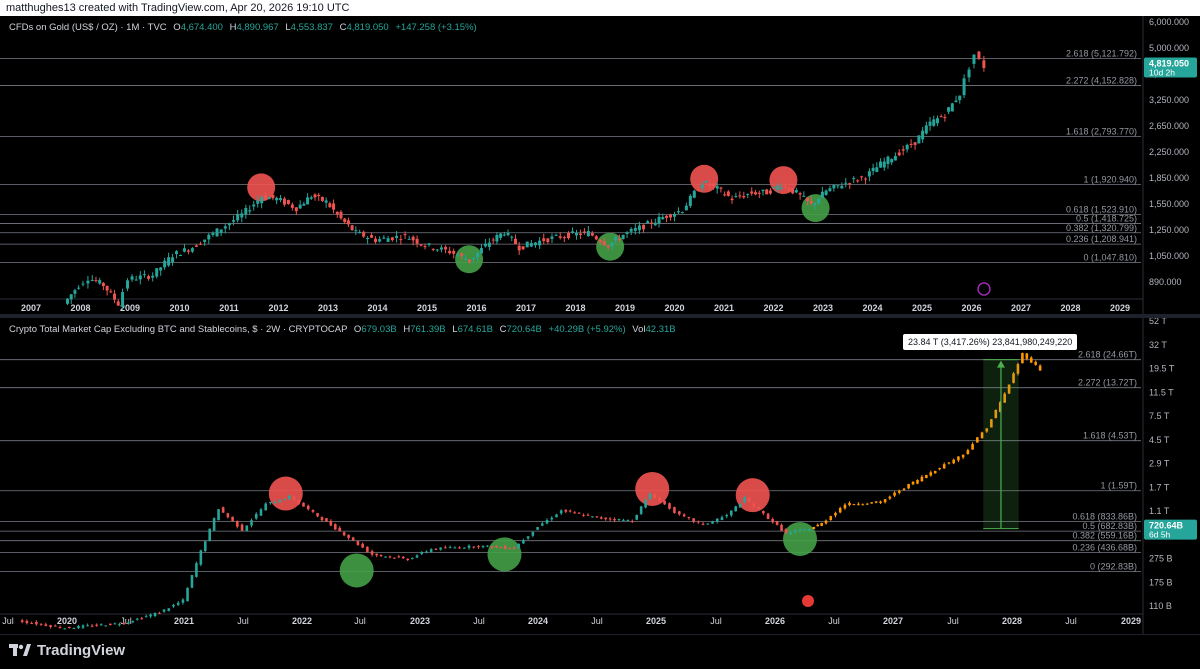  What do you see at coordinates (1107, 383) in the screenshot?
I see `fib-level-label: 2.272 (13.72T)` at bounding box center [1107, 383].